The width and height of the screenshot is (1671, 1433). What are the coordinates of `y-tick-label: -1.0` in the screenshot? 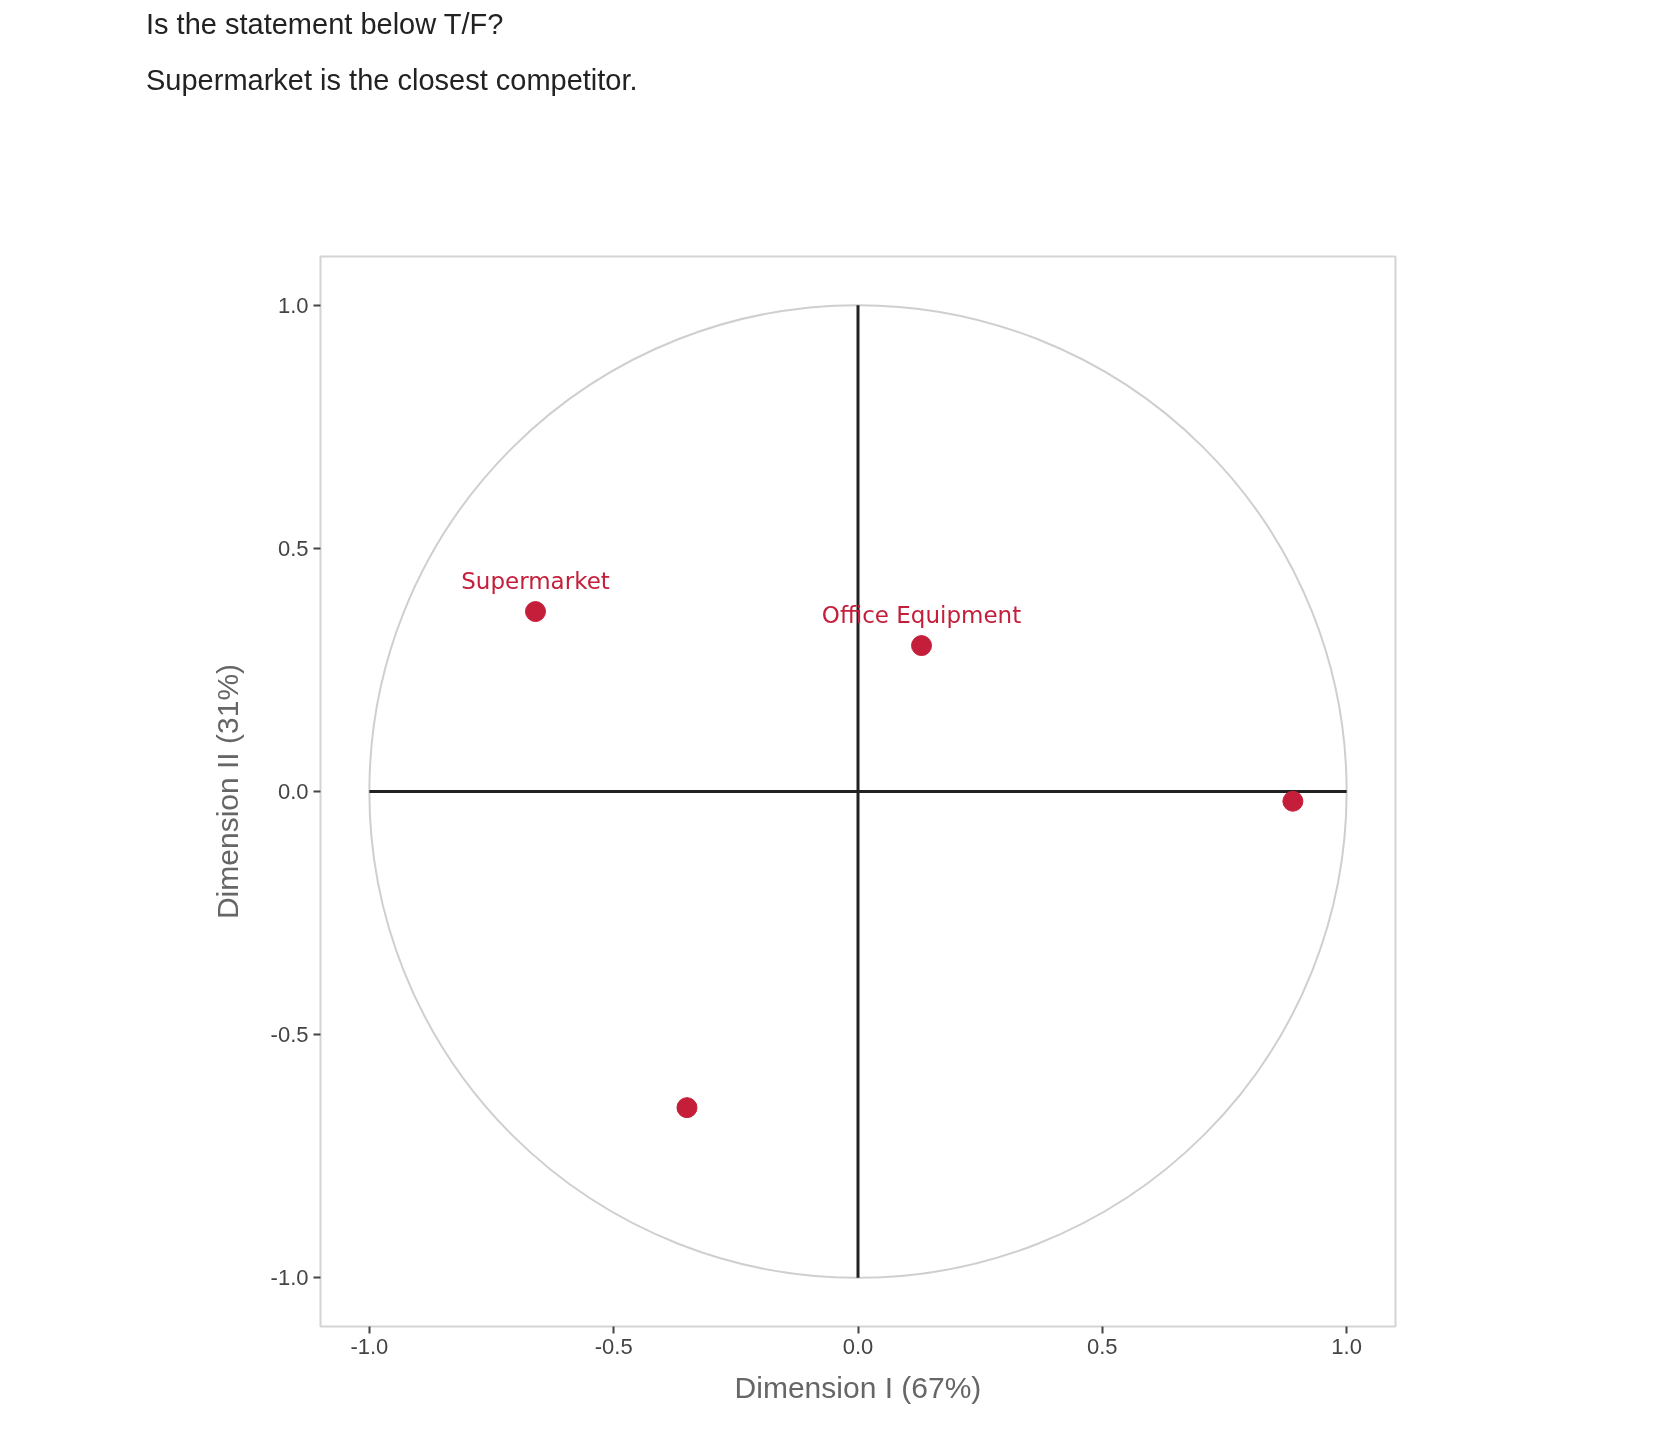 It's located at (289, 1278).